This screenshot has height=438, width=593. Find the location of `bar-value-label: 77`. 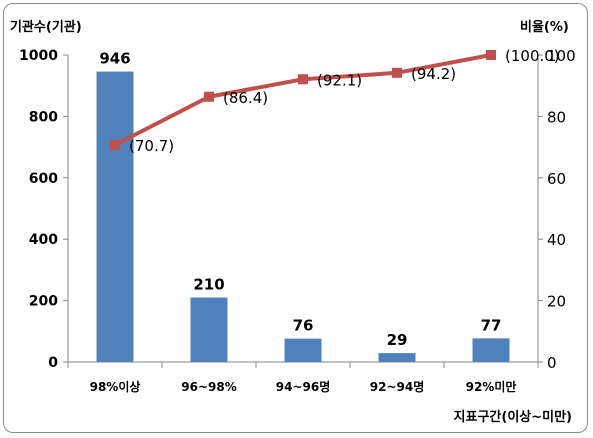

bar-value-label: 77 is located at coordinates (491, 325).